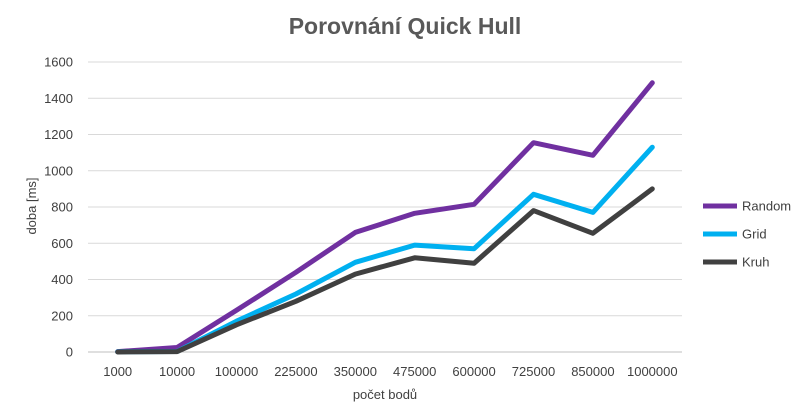 The width and height of the screenshot is (804, 420). What do you see at coordinates (766, 206) in the screenshot?
I see `legend-label: Random` at bounding box center [766, 206].